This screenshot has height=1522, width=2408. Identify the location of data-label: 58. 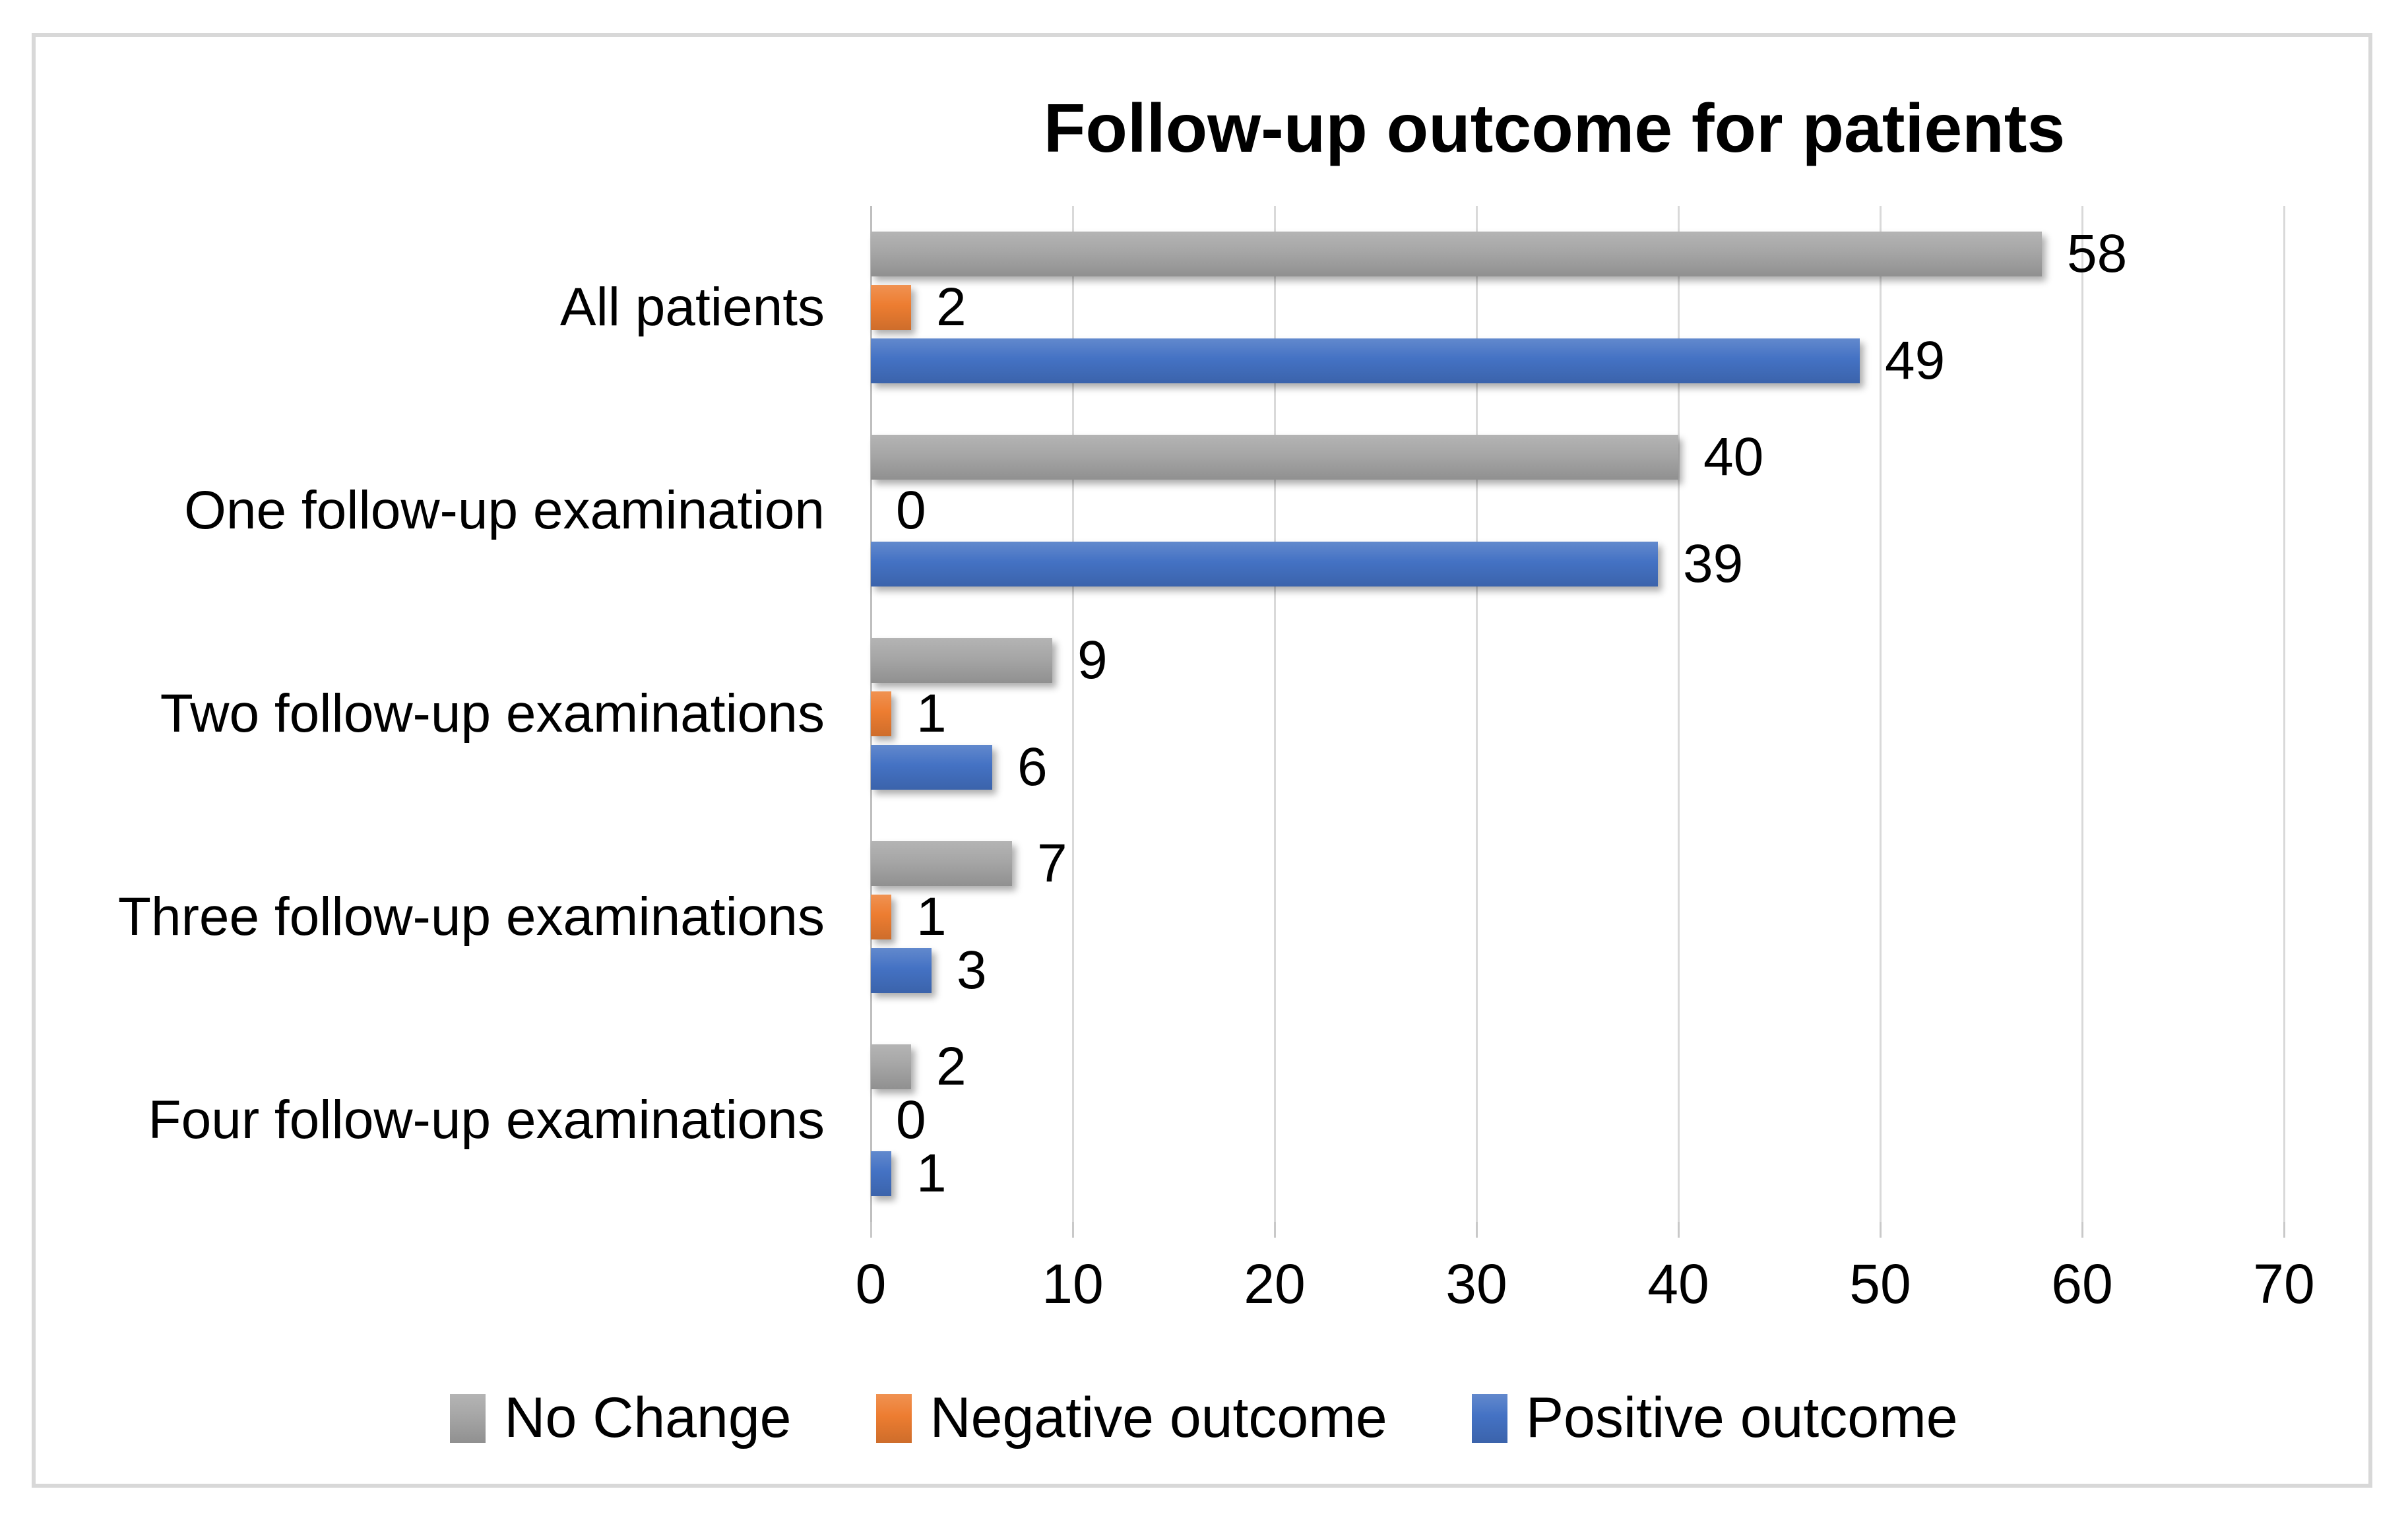
(2097, 254).